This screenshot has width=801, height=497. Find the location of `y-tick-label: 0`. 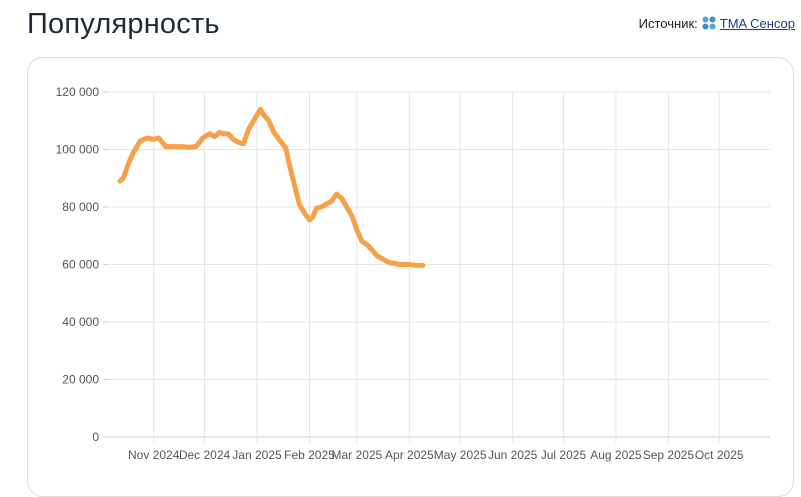

y-tick-label: 0 is located at coordinates (95, 437).